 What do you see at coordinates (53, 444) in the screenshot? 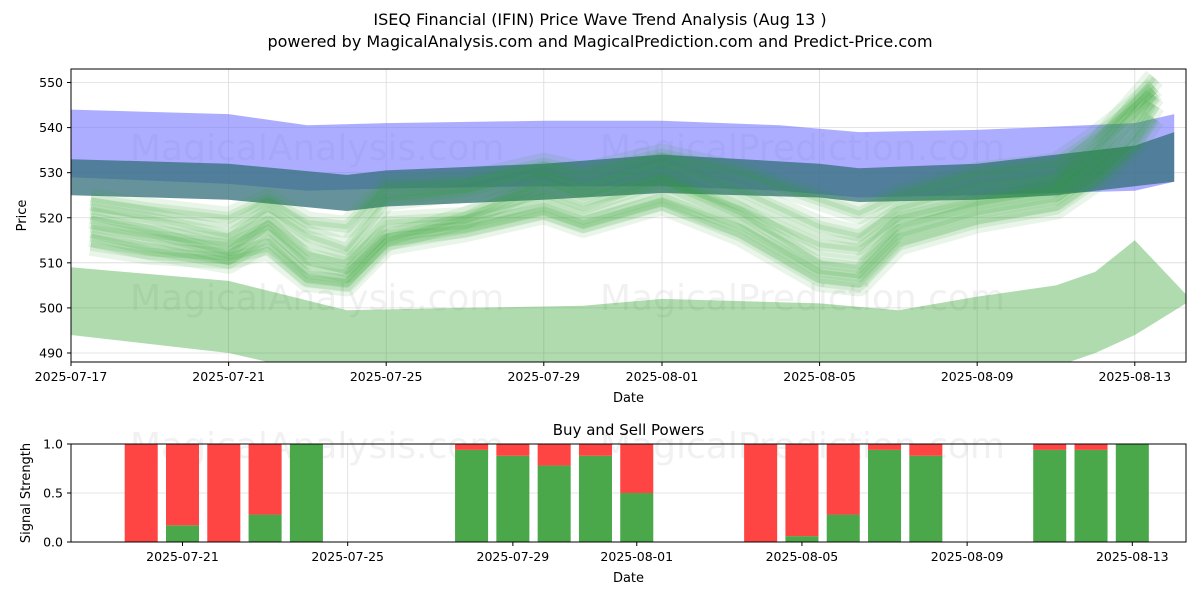
I see `y-tick-label: 1.0` at bounding box center [53, 444].